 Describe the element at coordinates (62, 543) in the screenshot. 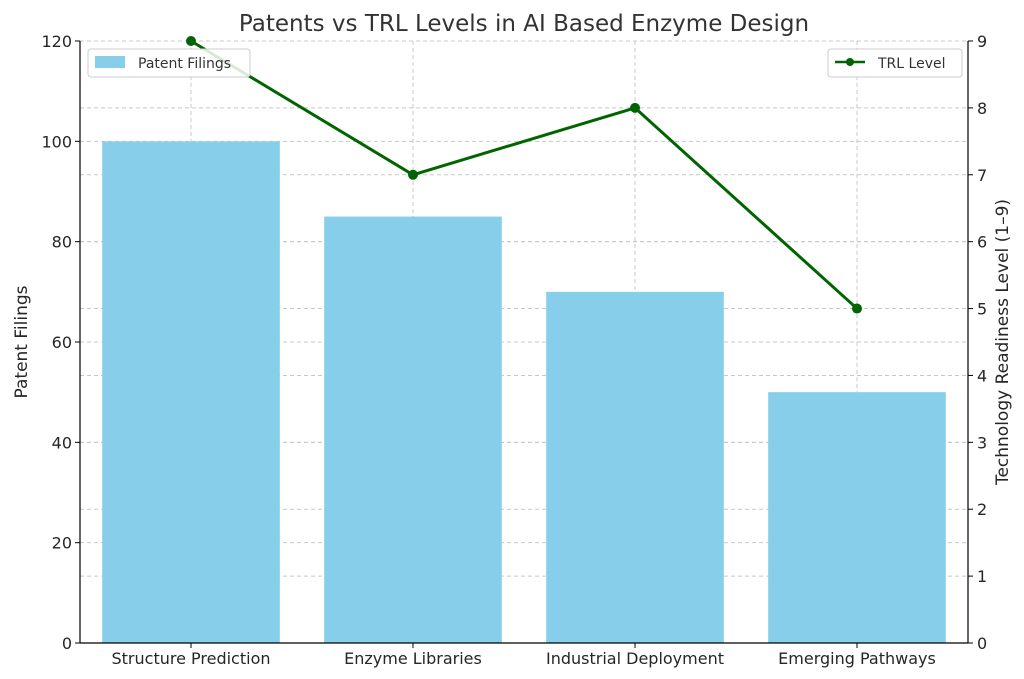

I see `y-tick-label: 20` at that location.